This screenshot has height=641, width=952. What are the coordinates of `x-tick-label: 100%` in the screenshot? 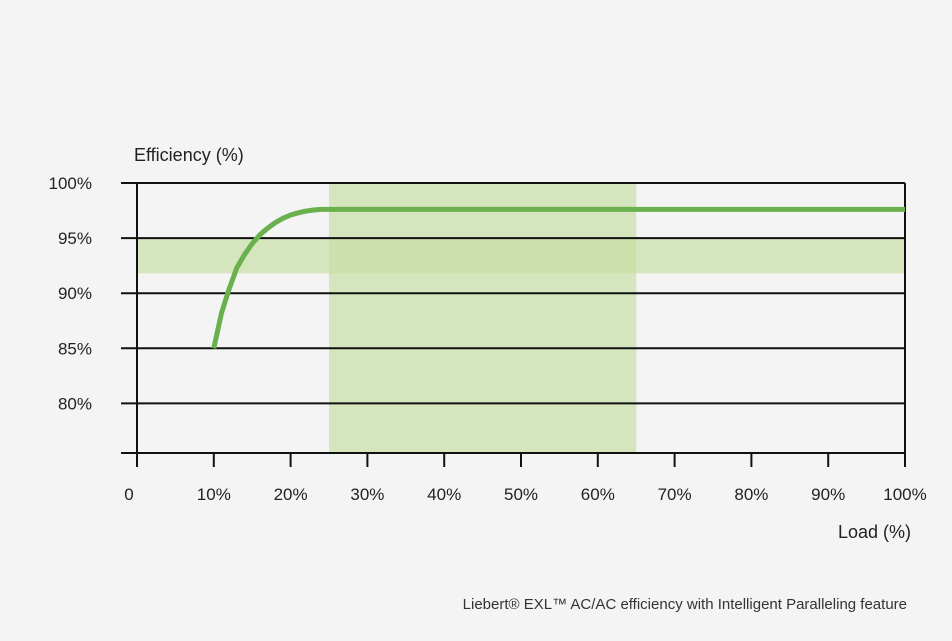 It's located at (904, 494).